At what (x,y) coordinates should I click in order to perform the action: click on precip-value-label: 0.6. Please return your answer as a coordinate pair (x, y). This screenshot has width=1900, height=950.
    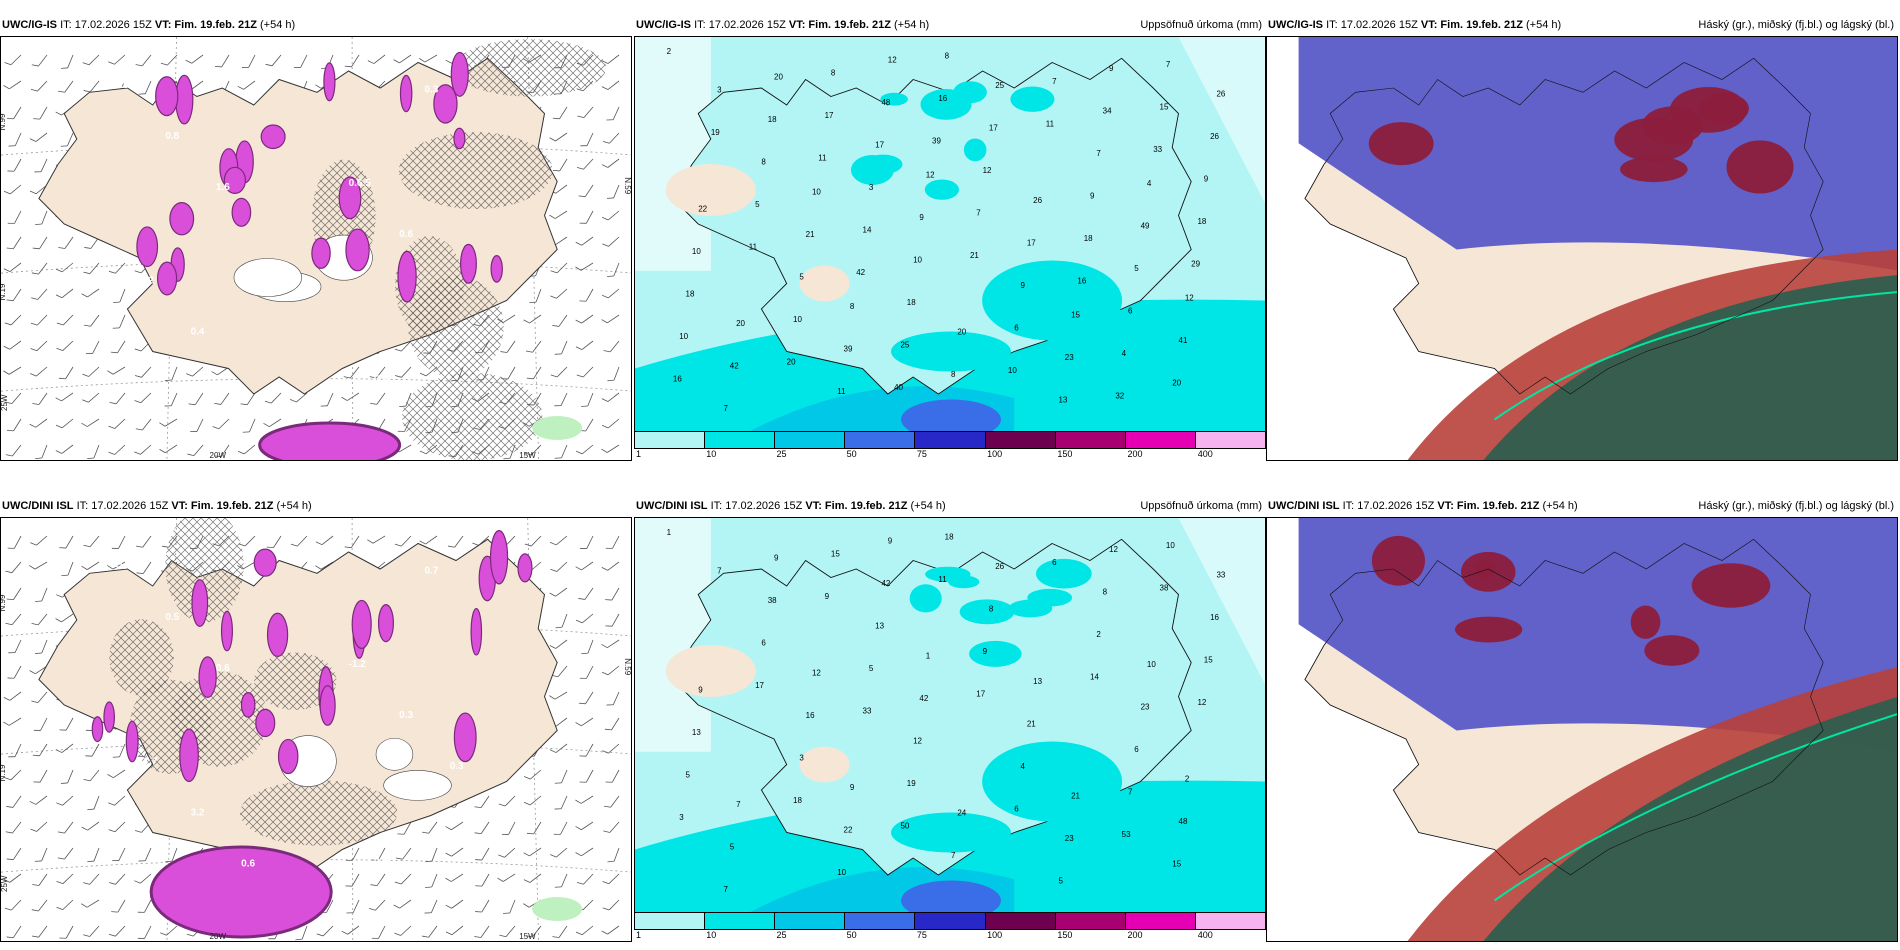
    Looking at the image, I should click on (406, 234).